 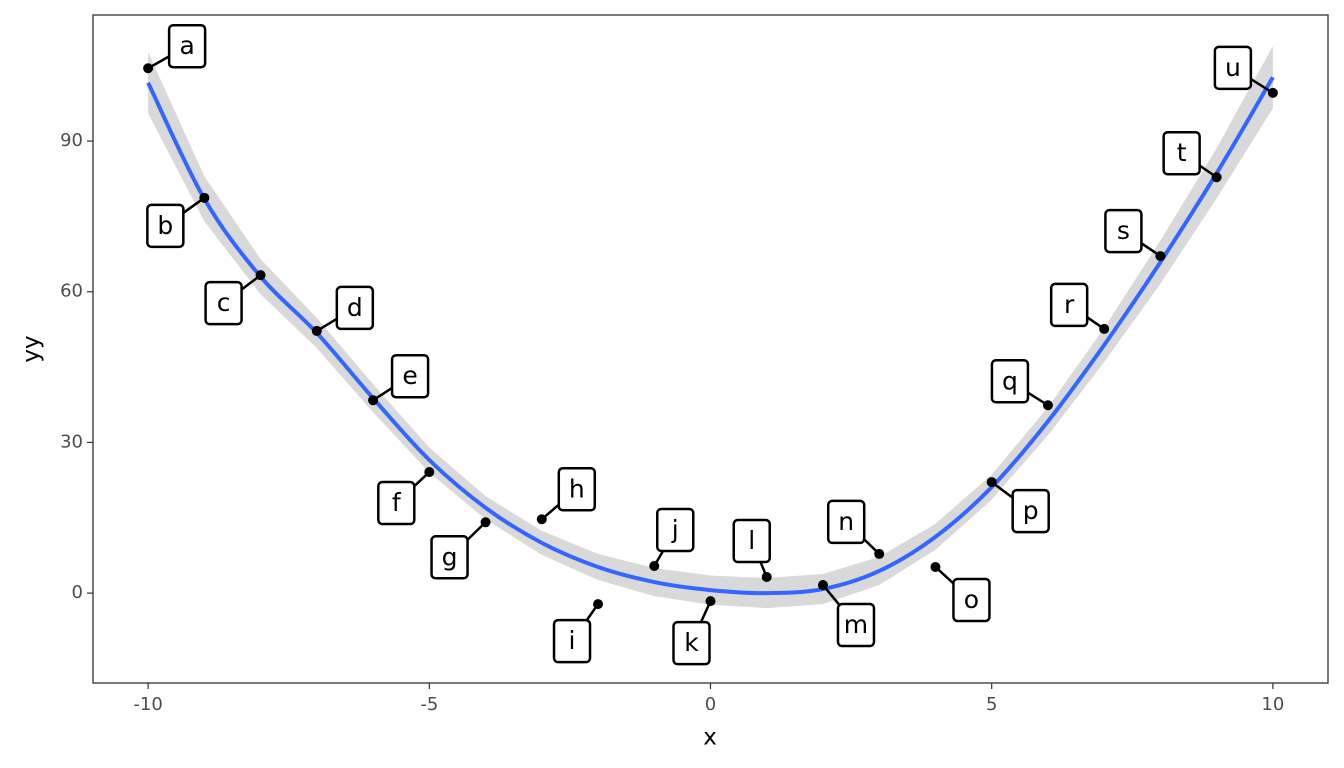 I want to click on y-axis-title: yy, so click(x=32, y=348).